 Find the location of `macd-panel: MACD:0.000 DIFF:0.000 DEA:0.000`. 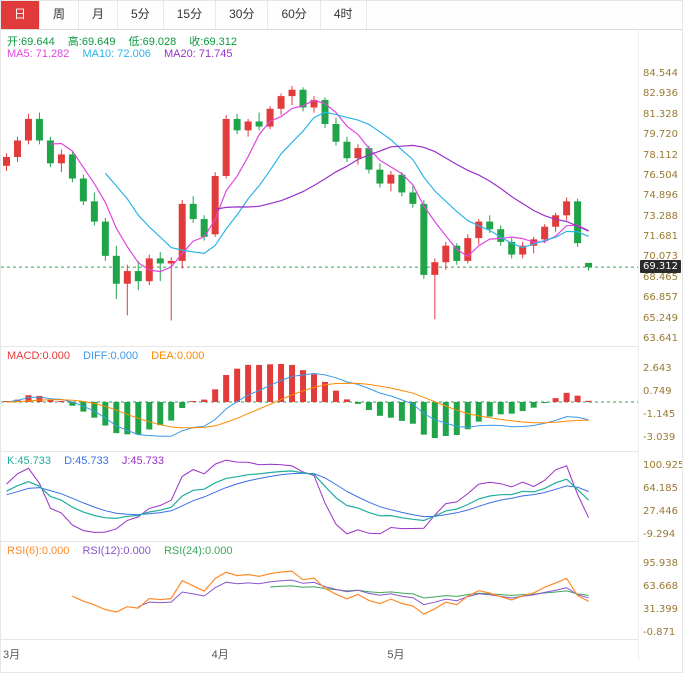

macd-panel: MACD:0.000 DIFF:0.000 DEA:0.000 is located at coordinates (319, 398).